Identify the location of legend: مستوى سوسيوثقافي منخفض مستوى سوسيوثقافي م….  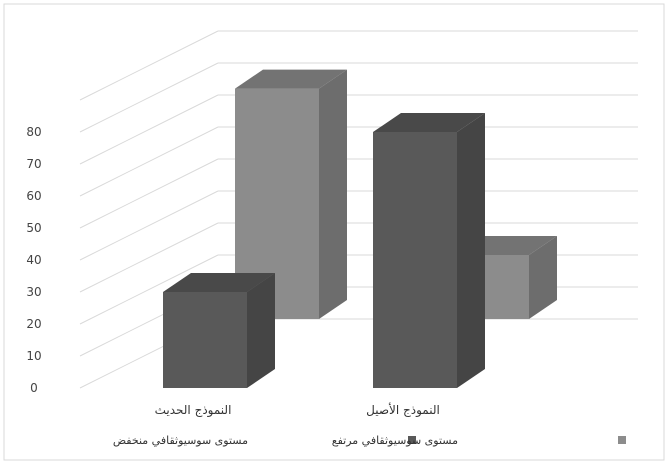
(369, 440).